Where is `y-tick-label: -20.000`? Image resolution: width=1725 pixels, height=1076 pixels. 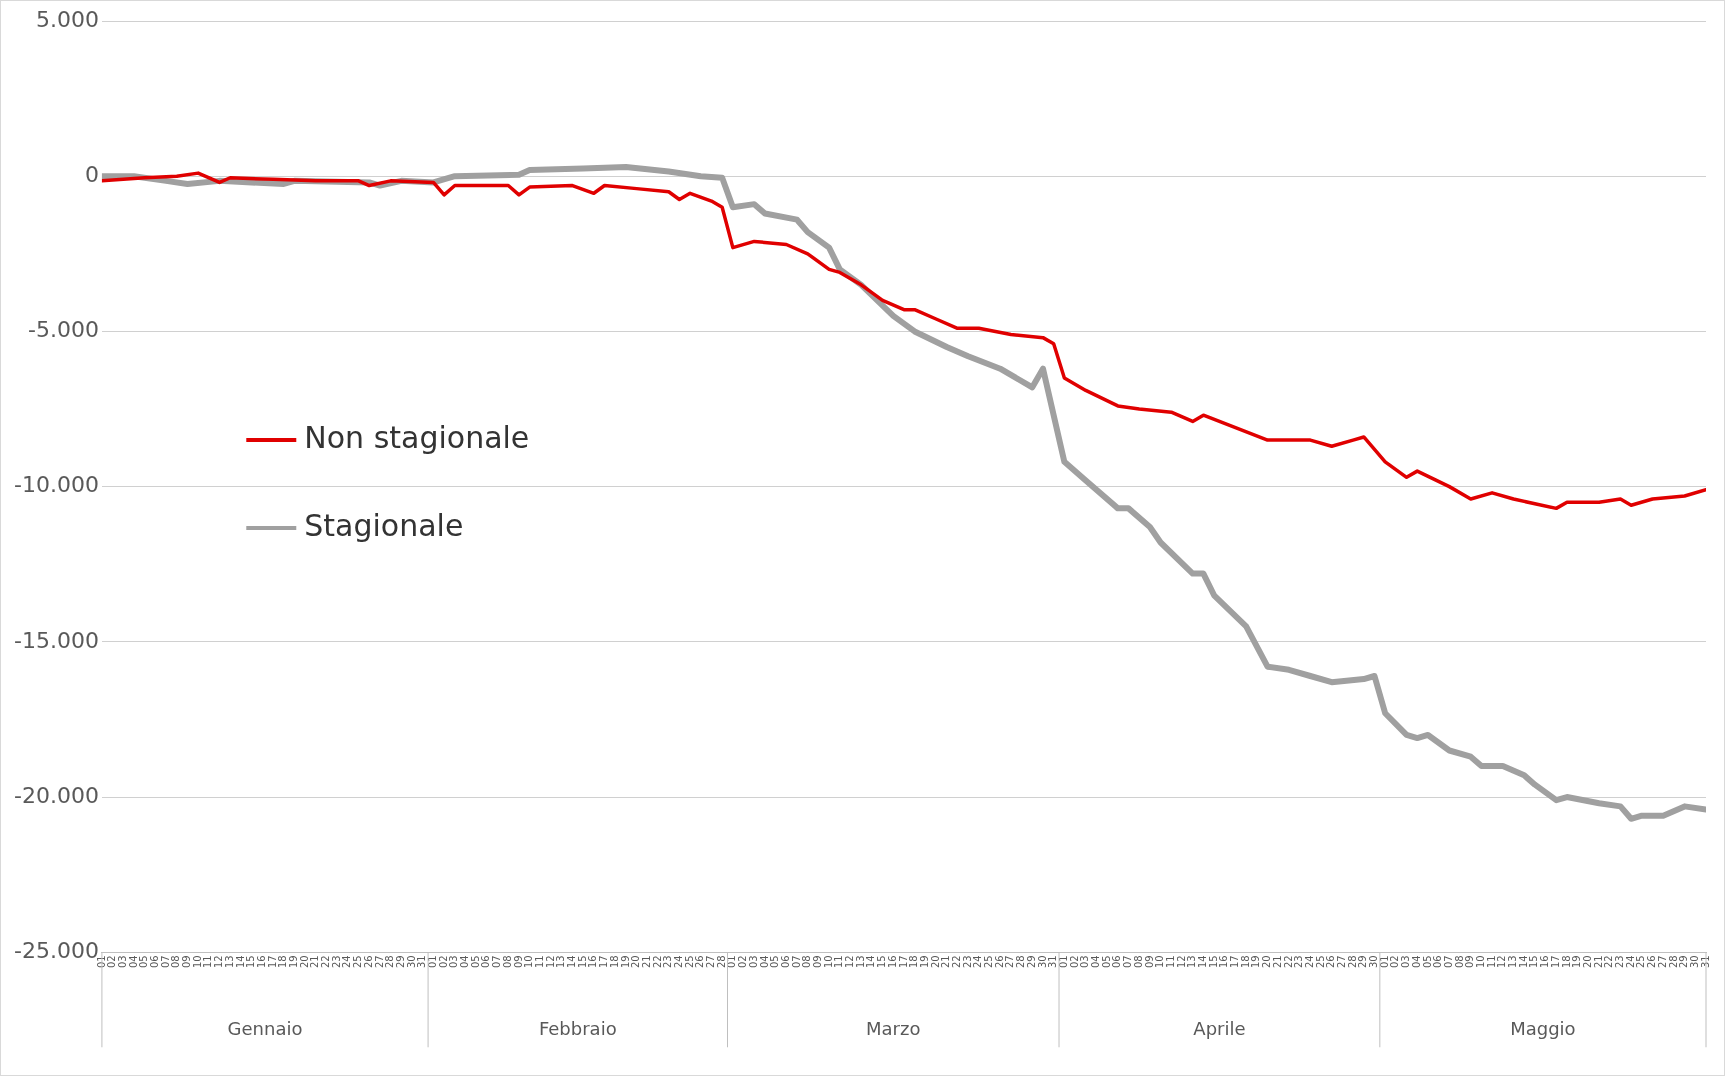 y-tick-label: -20.000 is located at coordinates (56, 795).